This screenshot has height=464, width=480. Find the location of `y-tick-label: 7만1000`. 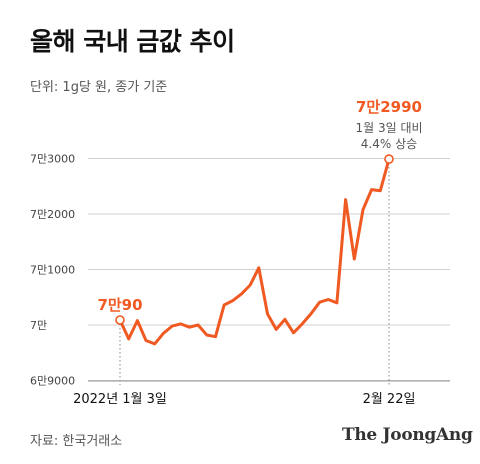

y-tick-label: 7만1000 is located at coordinates (52, 270).